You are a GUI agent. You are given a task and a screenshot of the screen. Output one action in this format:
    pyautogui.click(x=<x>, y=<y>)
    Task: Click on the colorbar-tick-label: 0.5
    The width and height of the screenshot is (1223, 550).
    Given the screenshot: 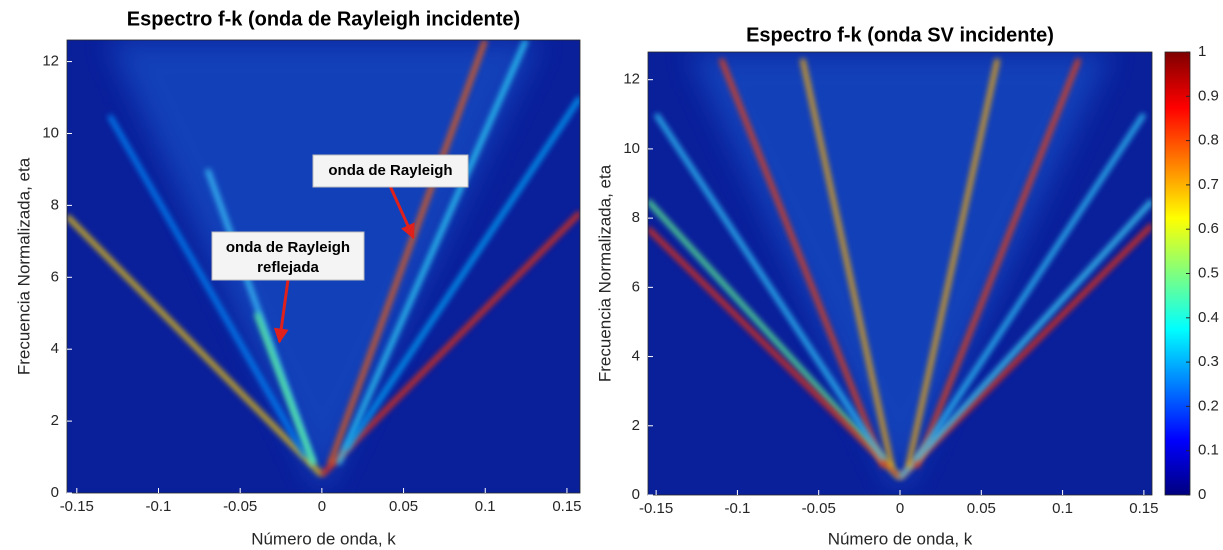 What is the action you would take?
    pyautogui.click(x=1208, y=272)
    